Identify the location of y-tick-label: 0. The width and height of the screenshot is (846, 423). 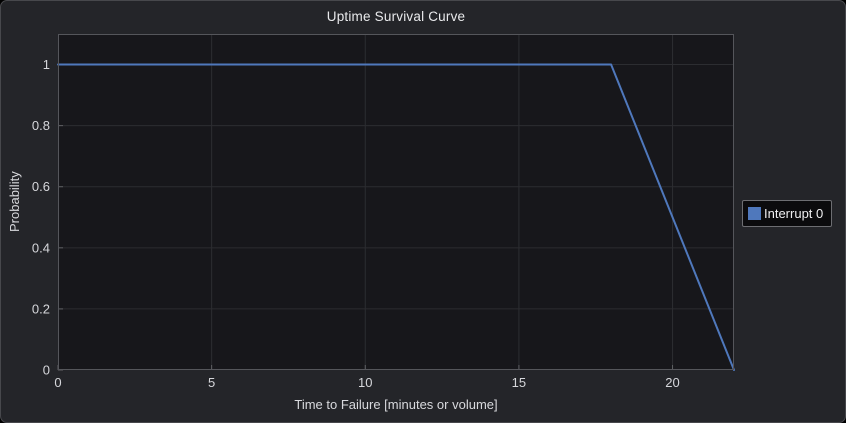
(46, 370).